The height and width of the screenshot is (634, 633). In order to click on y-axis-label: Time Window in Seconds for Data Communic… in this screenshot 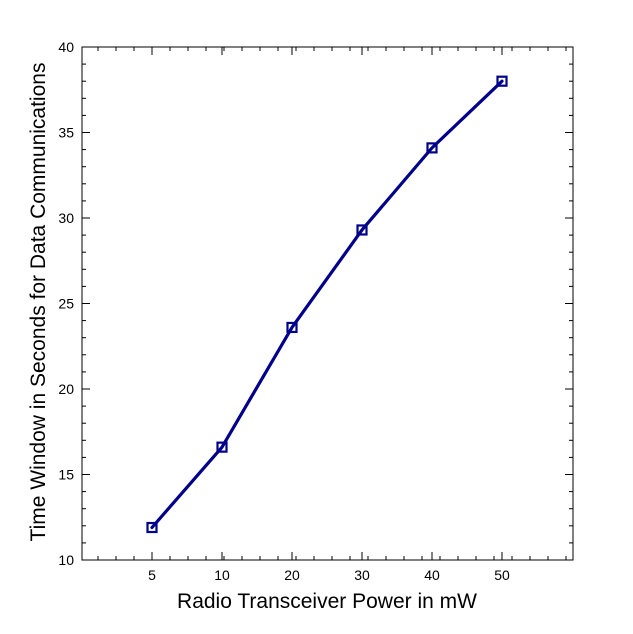, I will do `click(38, 302)`.